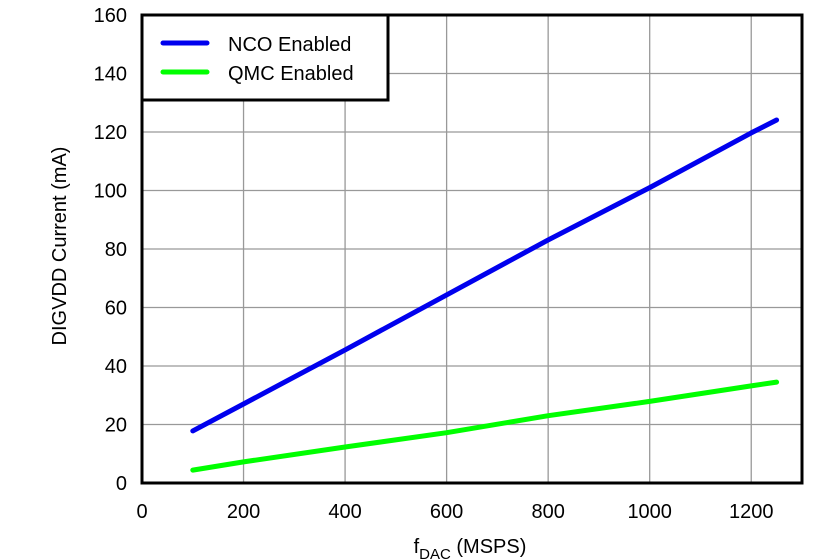 Image resolution: width=839 pixels, height=559 pixels. What do you see at coordinates (547, 512) in the screenshot?
I see `x-tick-label: 800` at bounding box center [547, 512].